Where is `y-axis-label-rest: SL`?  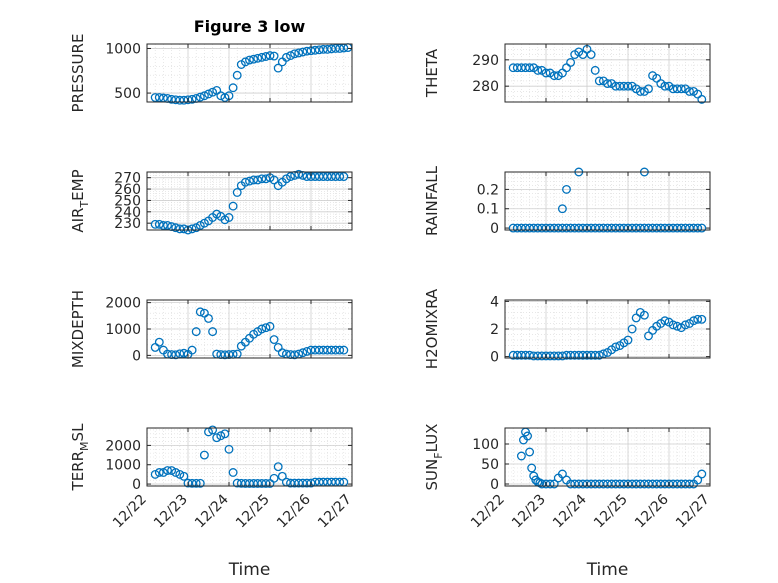 y-axis-label-rest: SL is located at coordinates (78, 432).